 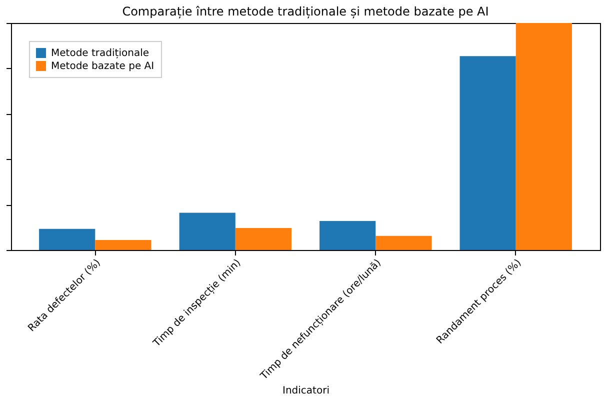 What do you see at coordinates (306, 390) in the screenshot?
I see `x-axis-title: Indicatori` at bounding box center [306, 390].